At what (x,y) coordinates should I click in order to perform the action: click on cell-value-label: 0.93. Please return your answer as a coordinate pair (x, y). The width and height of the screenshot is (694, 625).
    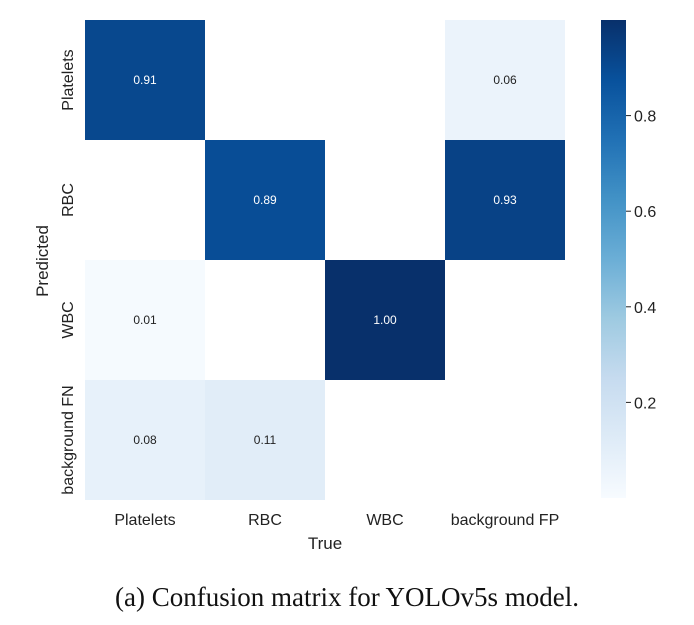
    Looking at the image, I should click on (505, 200).